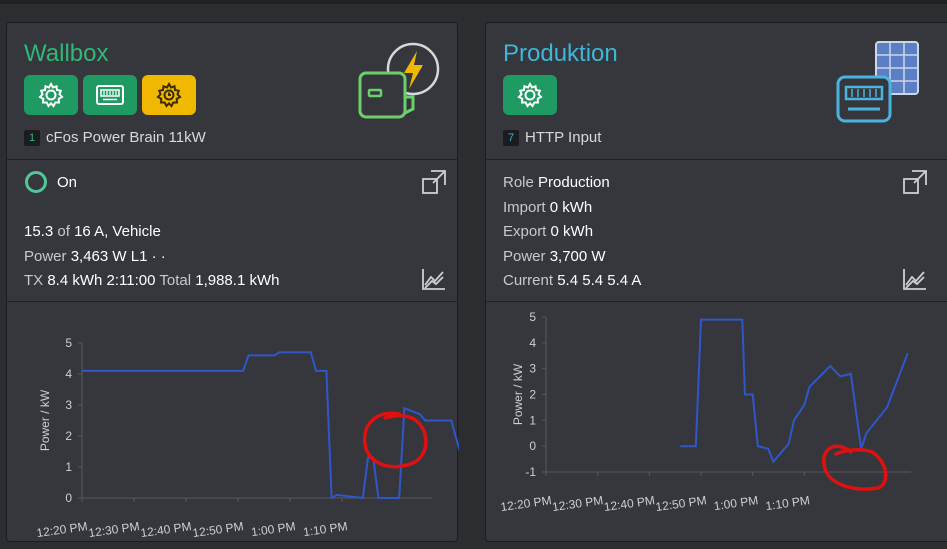 The image size is (947, 549). Describe the element at coordinates (234, 232) in the screenshot. I see `wallbox-current-line: 15.3 of 16 A, Vehicle` at that location.